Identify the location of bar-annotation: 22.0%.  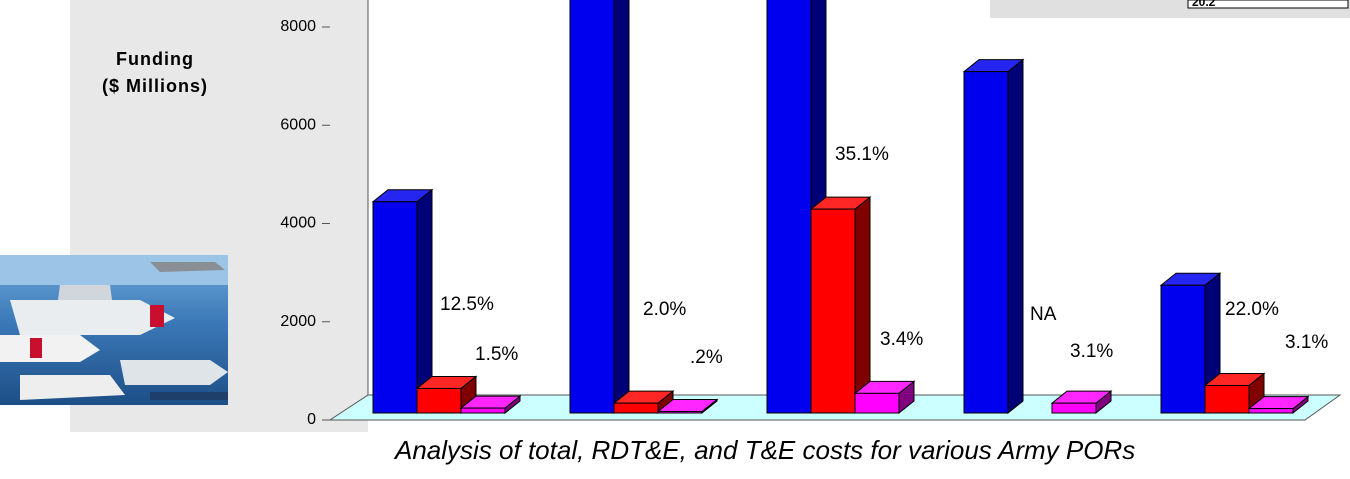
(1252, 309).